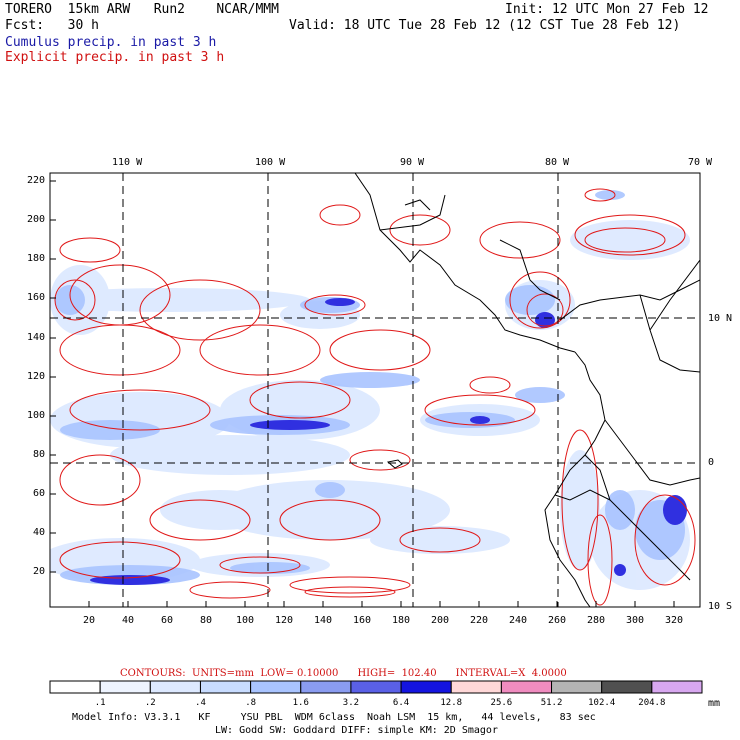 This screenshot has height=740, width=740. Describe the element at coordinates (362, 620) in the screenshot. I see `x-tick-160: 160` at that location.